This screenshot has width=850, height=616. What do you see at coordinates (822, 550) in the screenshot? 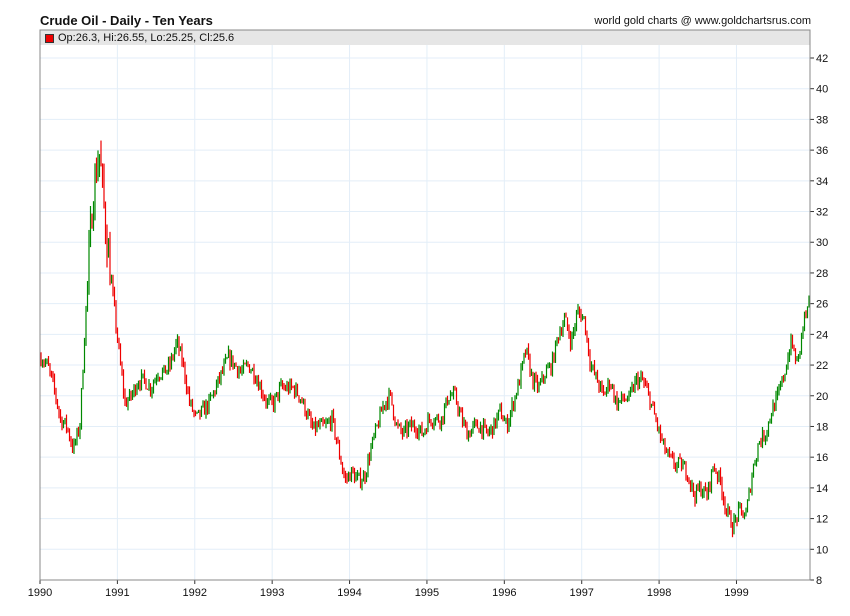
I see `y-tick-label: 10` at bounding box center [822, 550].